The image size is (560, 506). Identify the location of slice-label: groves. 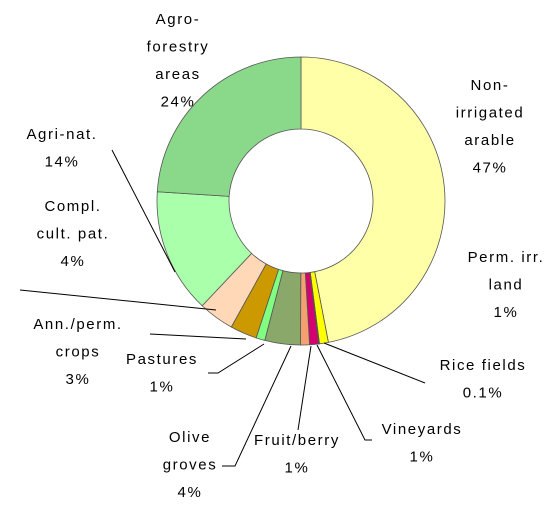
(190, 464).